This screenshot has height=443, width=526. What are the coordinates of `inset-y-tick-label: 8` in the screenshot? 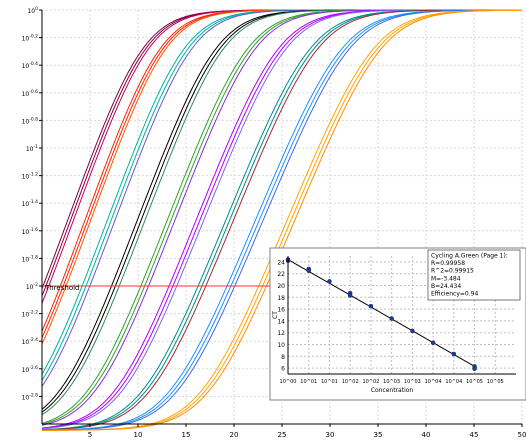 It's located at (283, 357).